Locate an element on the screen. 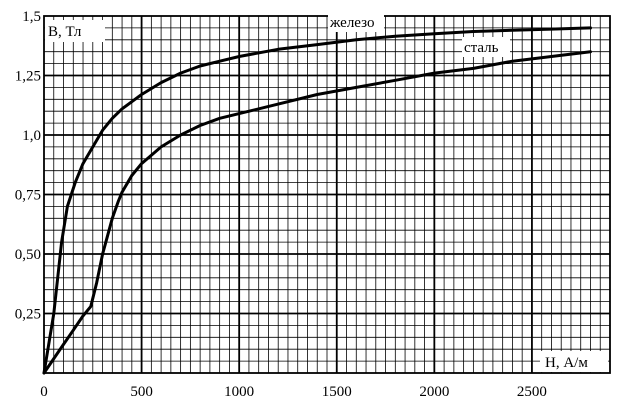 The image size is (621, 409). series-label-steel: сталь is located at coordinates (481, 48).